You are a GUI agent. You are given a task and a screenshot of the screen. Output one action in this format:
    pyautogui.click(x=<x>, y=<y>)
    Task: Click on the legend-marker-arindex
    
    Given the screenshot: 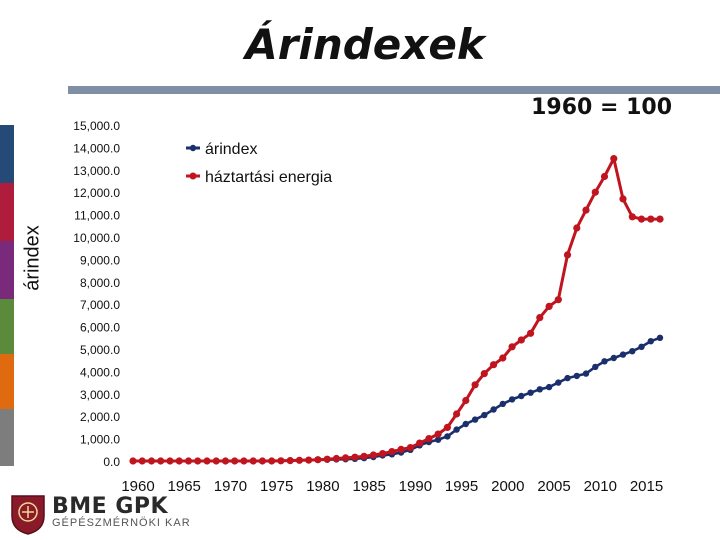 What is the action you would take?
    pyautogui.click(x=193, y=148)
    